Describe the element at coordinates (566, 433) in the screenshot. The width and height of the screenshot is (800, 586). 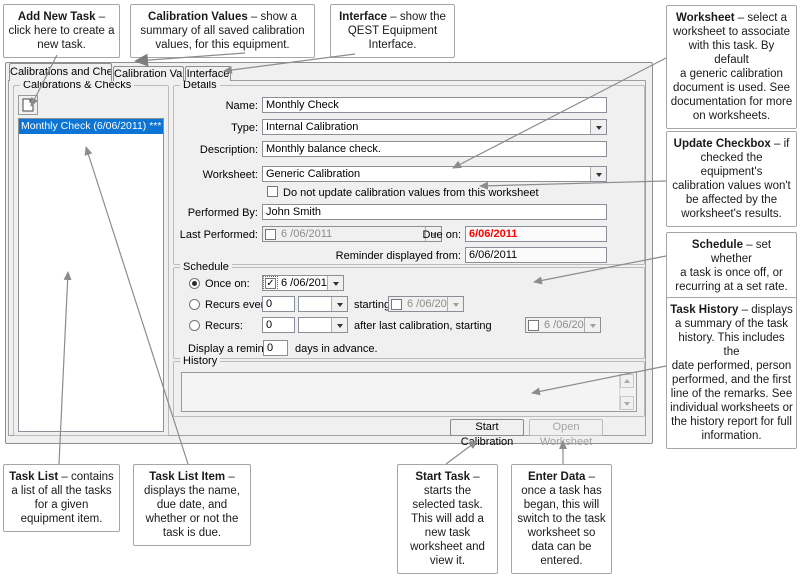
I see `open-worksheet-button: Open Worksheet` at that location.